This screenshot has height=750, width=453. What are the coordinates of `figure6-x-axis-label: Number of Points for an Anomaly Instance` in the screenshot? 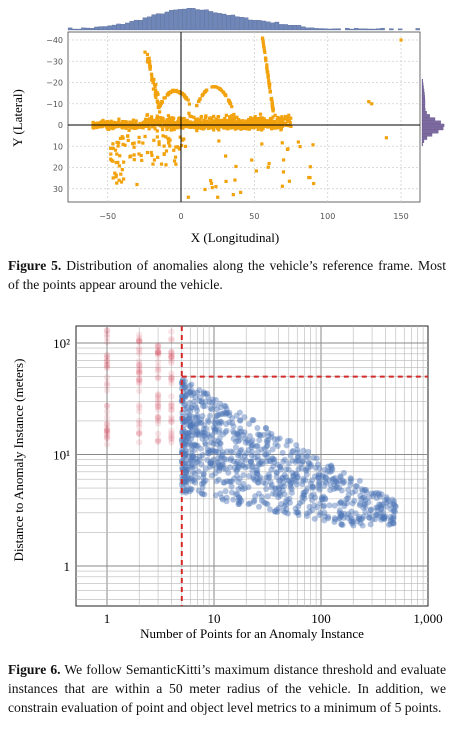 It's located at (252, 633).